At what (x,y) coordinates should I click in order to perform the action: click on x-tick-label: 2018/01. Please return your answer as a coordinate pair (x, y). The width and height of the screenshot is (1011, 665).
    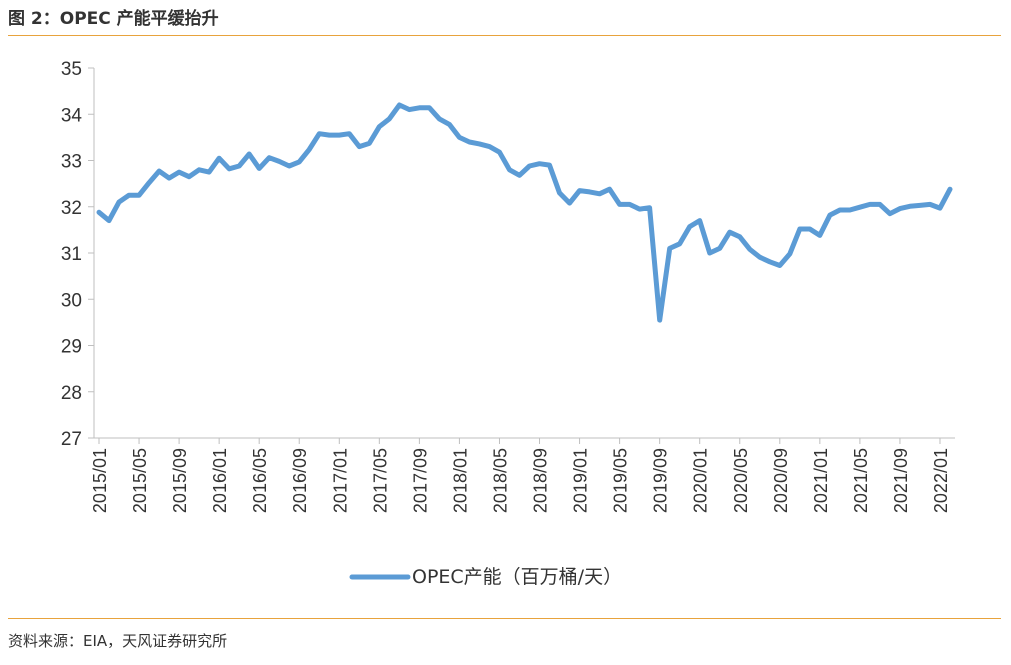
    Looking at the image, I should click on (460, 480).